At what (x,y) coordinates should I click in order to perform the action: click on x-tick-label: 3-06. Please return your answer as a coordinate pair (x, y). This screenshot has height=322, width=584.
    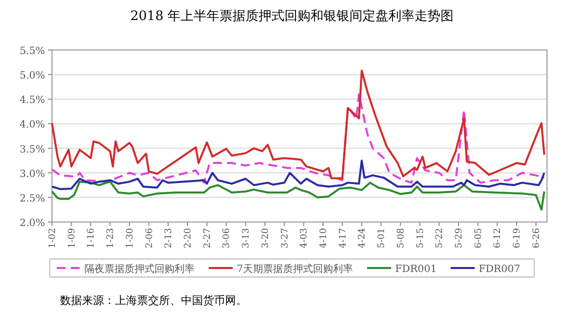
    Looking at the image, I should click on (227, 238).